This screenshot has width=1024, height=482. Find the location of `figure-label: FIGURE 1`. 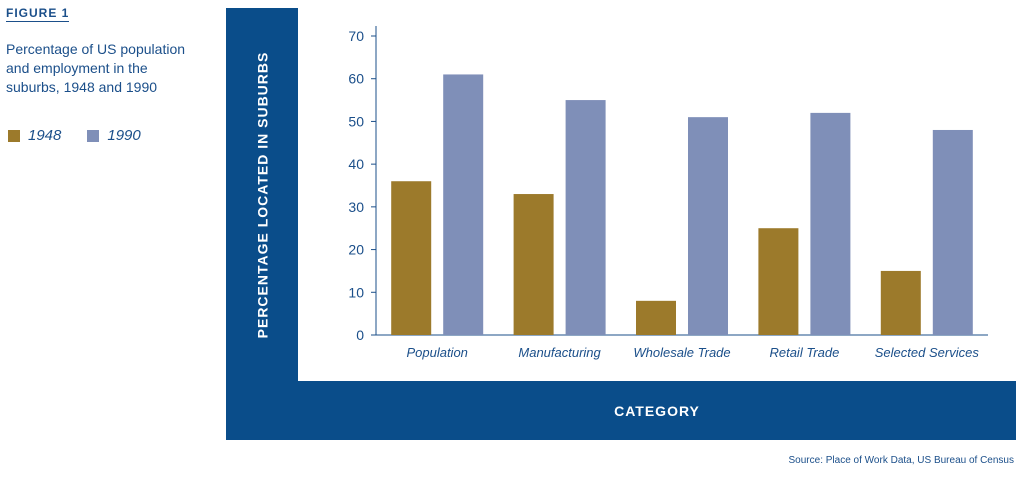

figure-label: FIGURE 1 is located at coordinates (38, 14).